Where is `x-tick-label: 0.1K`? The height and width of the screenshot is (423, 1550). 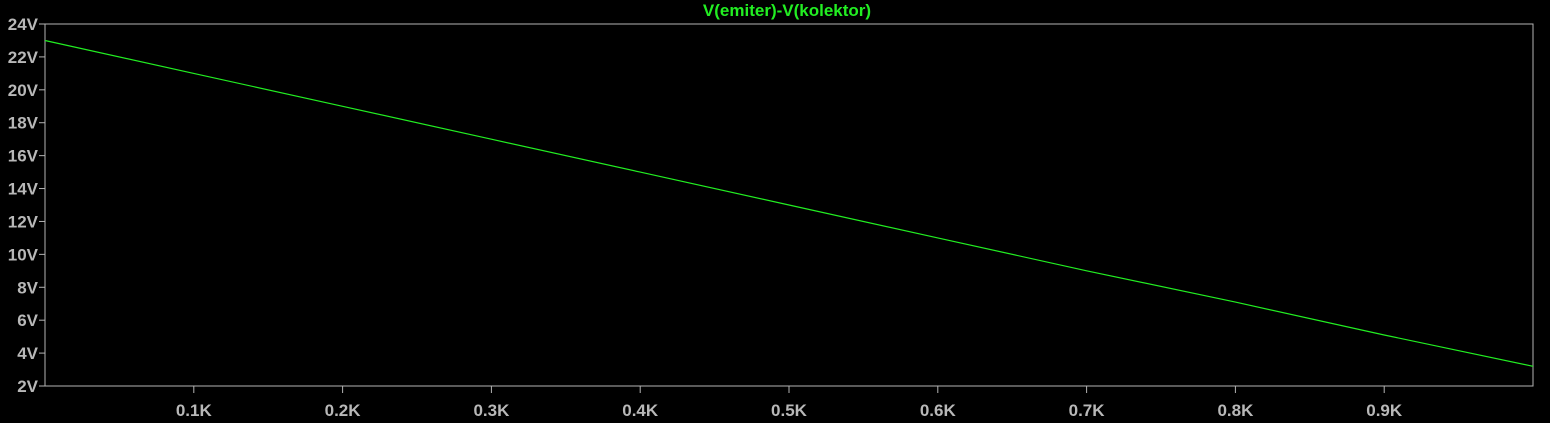 x-tick-label: 0.1K is located at coordinates (194, 410).